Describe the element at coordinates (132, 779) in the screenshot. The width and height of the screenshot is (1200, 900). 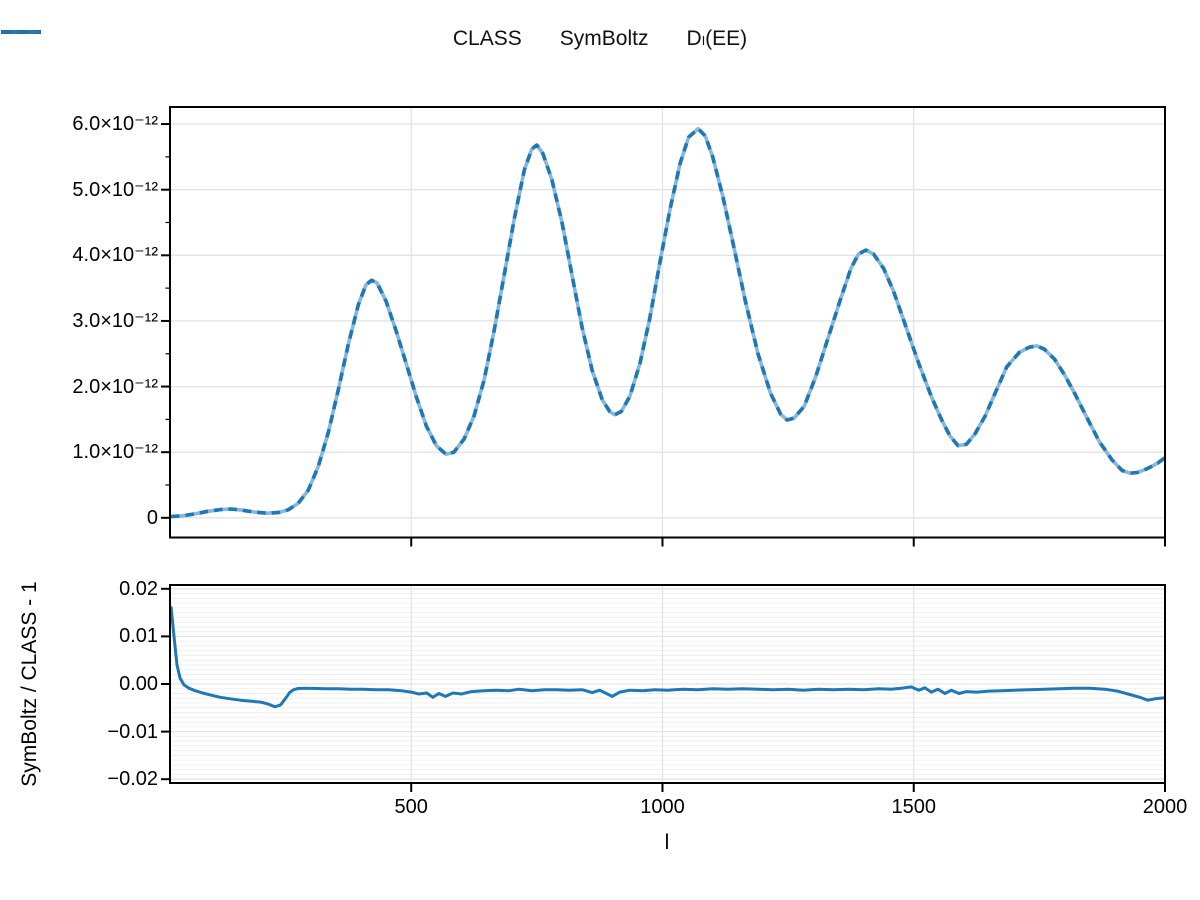
I see `y-tick-label-residual: −0.02` at that location.